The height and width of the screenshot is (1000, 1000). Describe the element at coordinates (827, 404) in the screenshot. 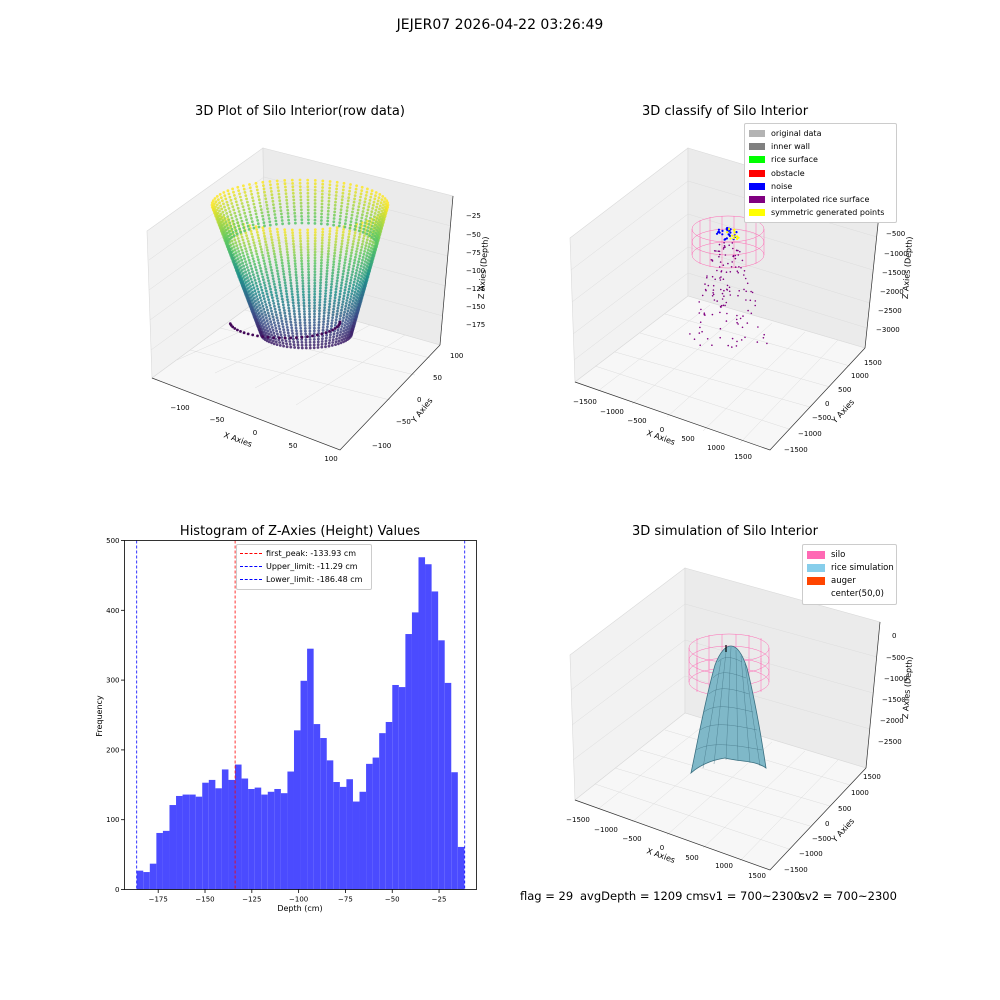

I see `classify-ytick: 0` at that location.